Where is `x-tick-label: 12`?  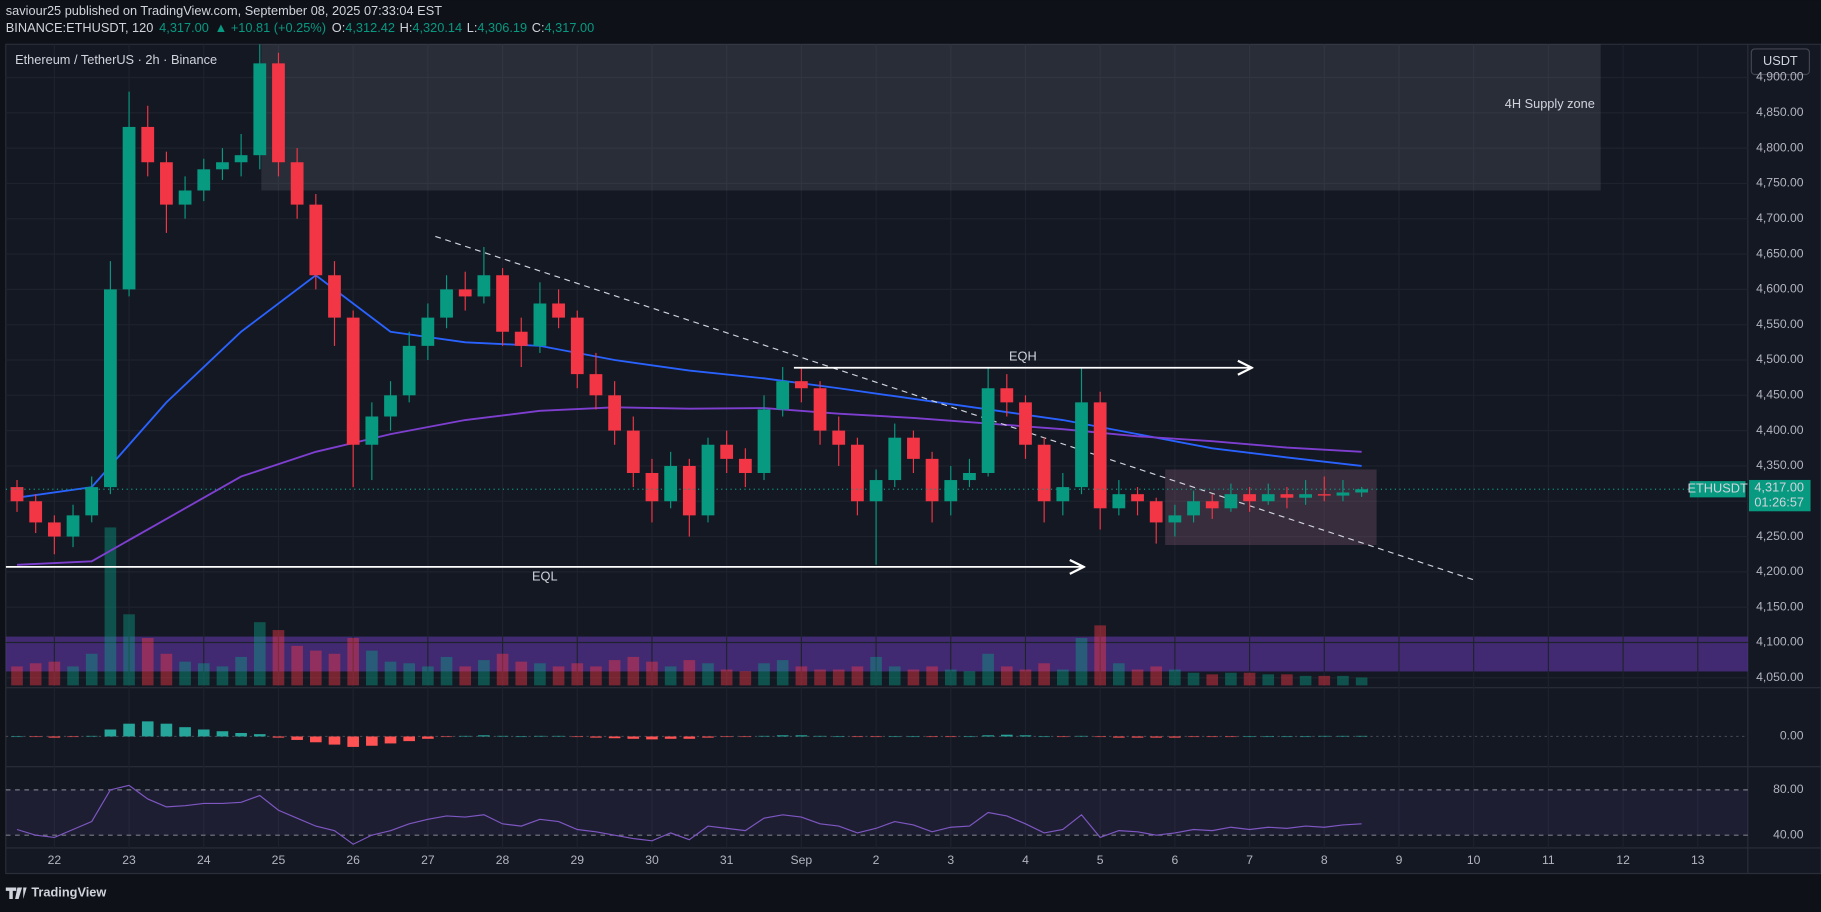
x-tick-label: 12 is located at coordinates (1623, 860).